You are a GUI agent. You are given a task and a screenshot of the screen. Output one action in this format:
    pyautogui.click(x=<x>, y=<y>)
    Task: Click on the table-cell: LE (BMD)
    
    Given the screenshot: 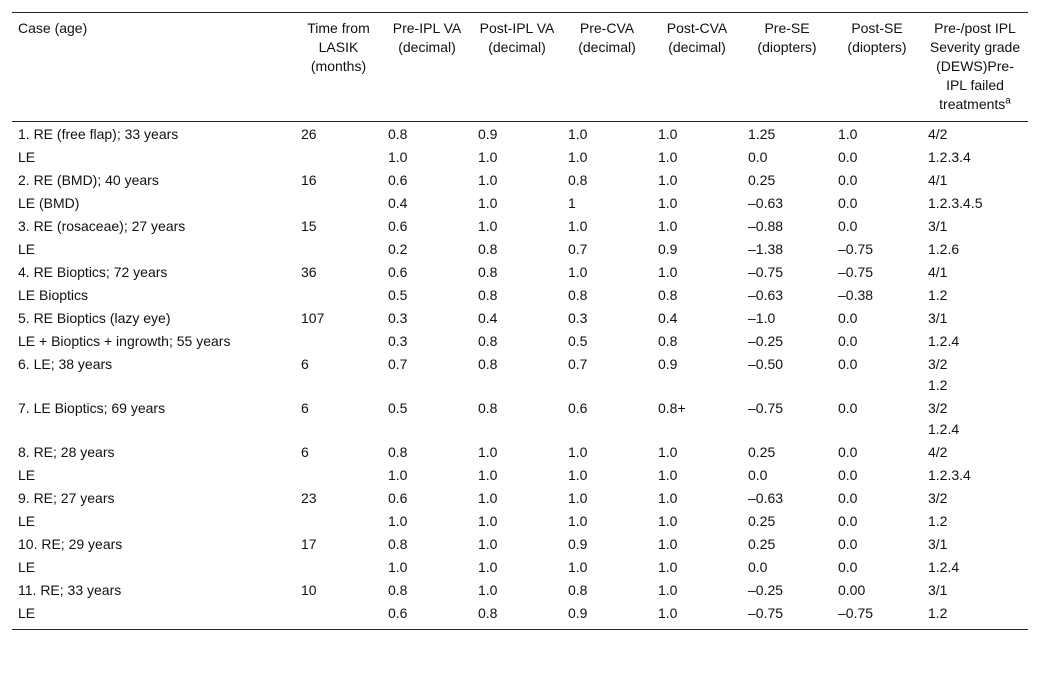 What is the action you would take?
    pyautogui.click(x=49, y=203)
    